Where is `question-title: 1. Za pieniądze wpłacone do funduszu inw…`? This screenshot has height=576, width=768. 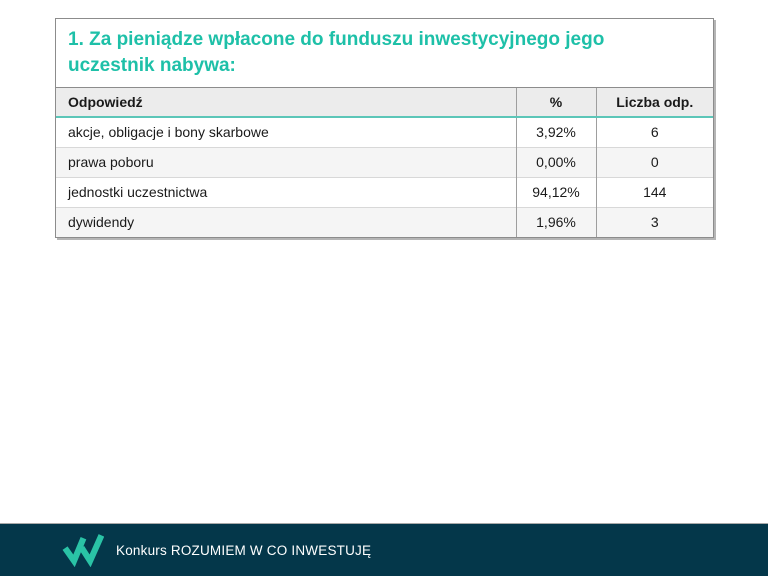
question-title: 1. Za pieniądze wpłacone do funduszu inw… is located at coordinates (336, 52).